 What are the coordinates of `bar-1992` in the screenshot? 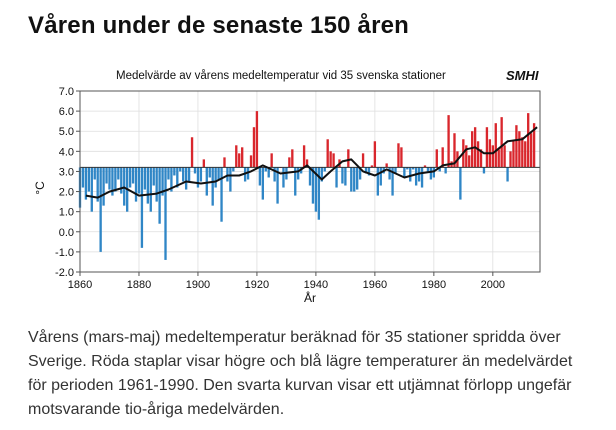 It's located at (469, 161).